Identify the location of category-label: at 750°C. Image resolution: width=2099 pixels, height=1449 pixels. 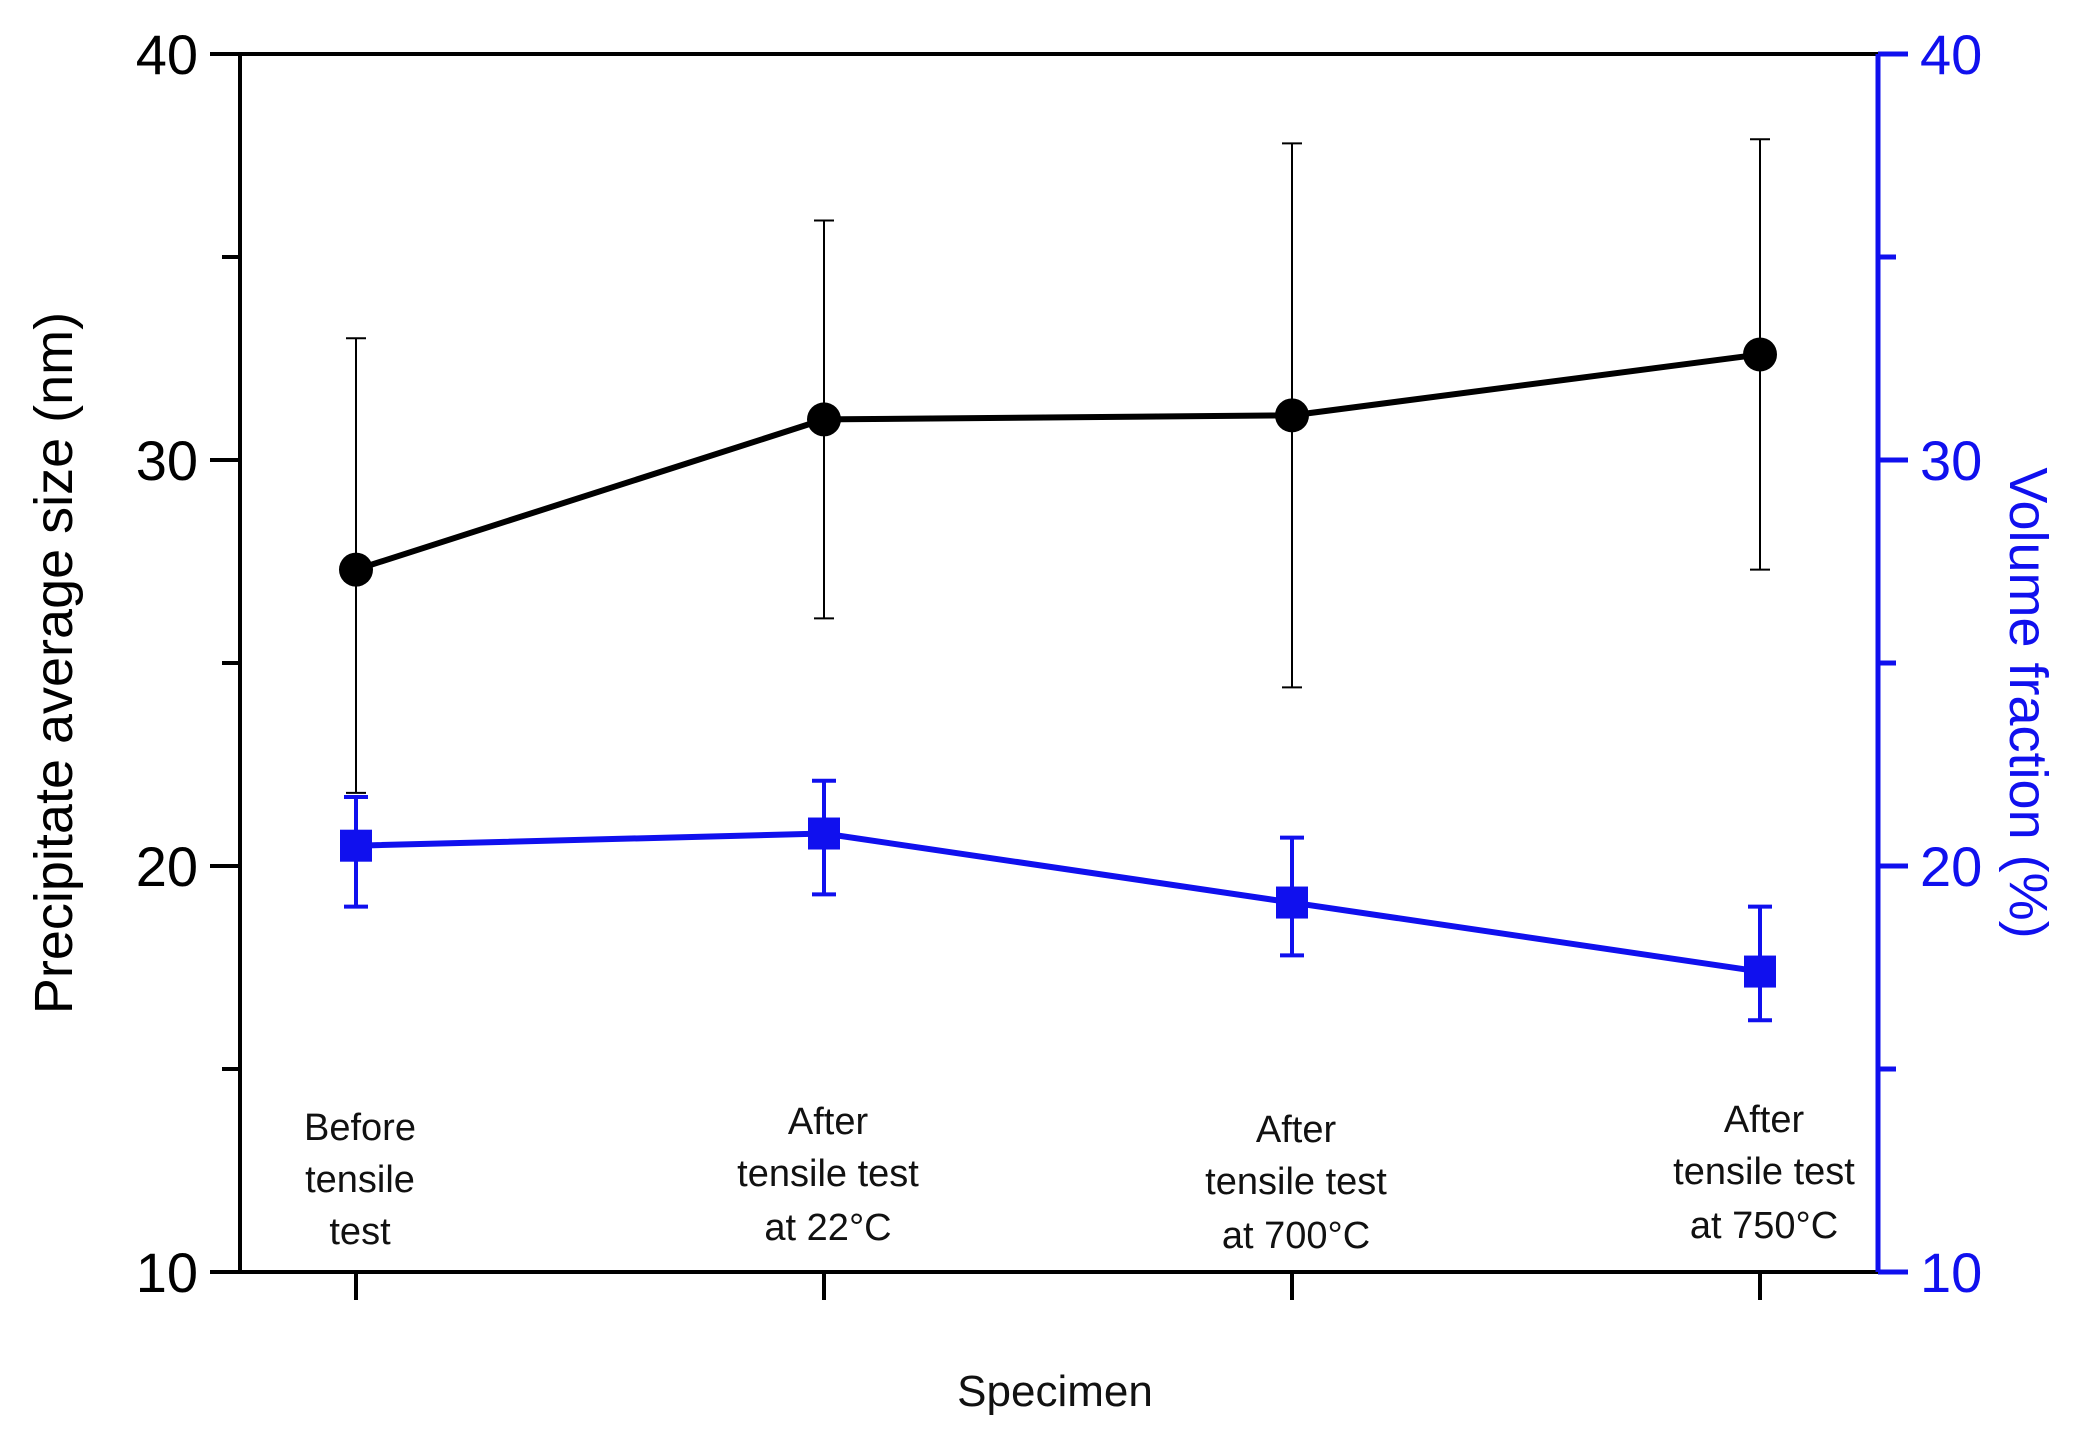
(1764, 1226).